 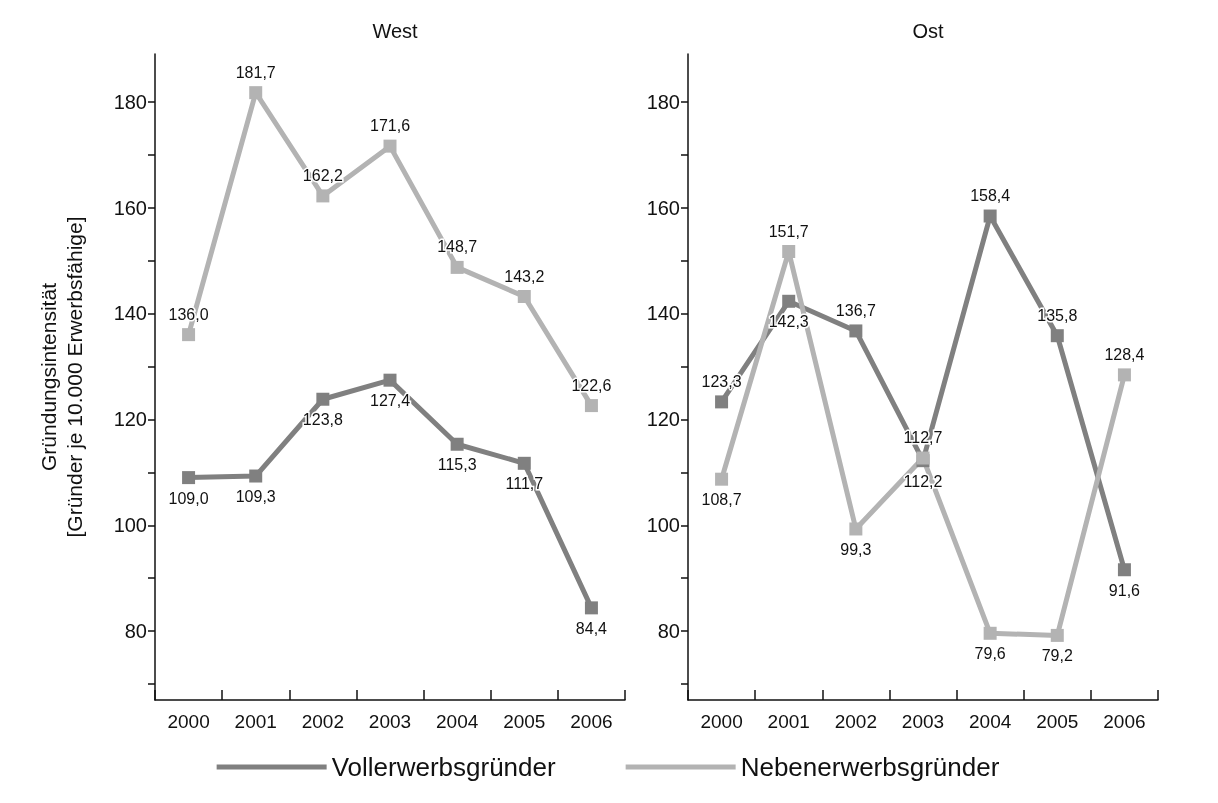 What do you see at coordinates (390, 401) in the screenshot?
I see `data-label: 127,4` at bounding box center [390, 401].